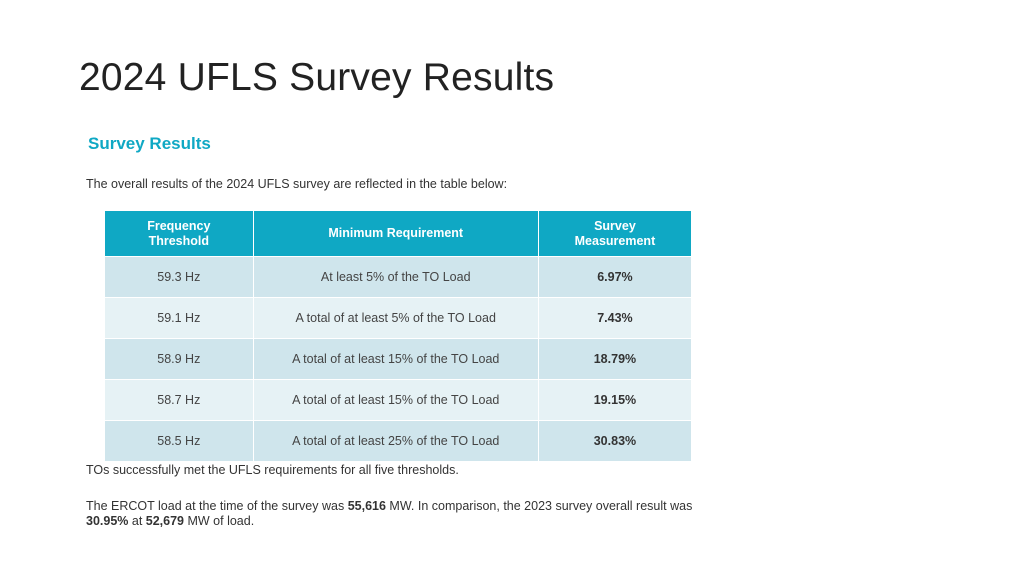 The image size is (1024, 576). I want to click on cell-requirement: A total of at least 5% of the TO Load, so click(396, 318).